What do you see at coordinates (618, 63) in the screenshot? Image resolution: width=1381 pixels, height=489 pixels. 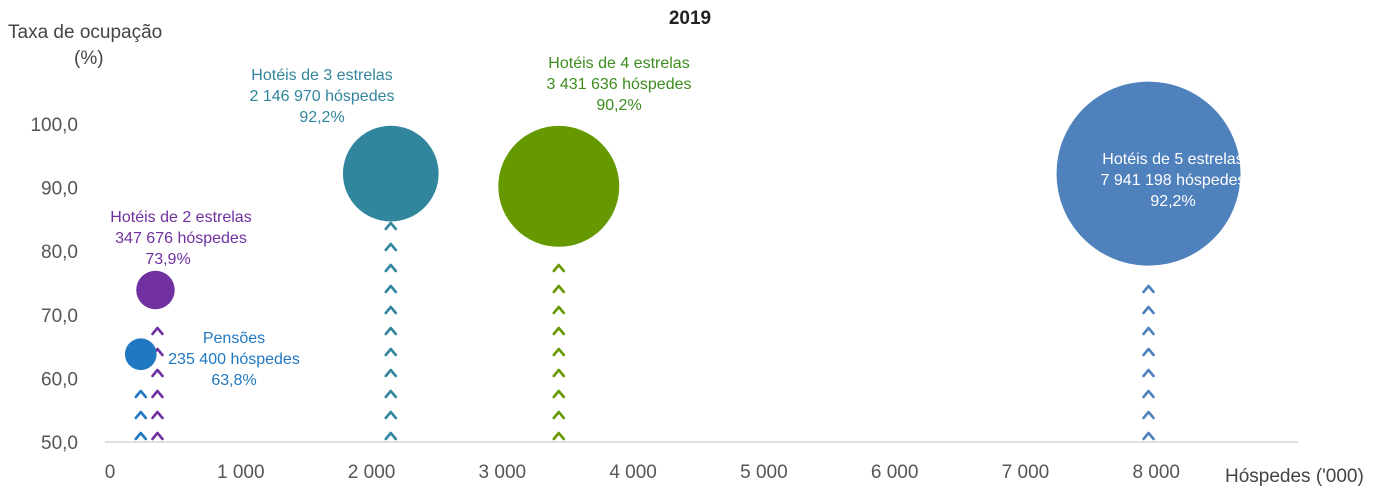 I see `hot-is-de-4-estrelas-label-line: Hotéis de 4 estrelas` at bounding box center [618, 63].